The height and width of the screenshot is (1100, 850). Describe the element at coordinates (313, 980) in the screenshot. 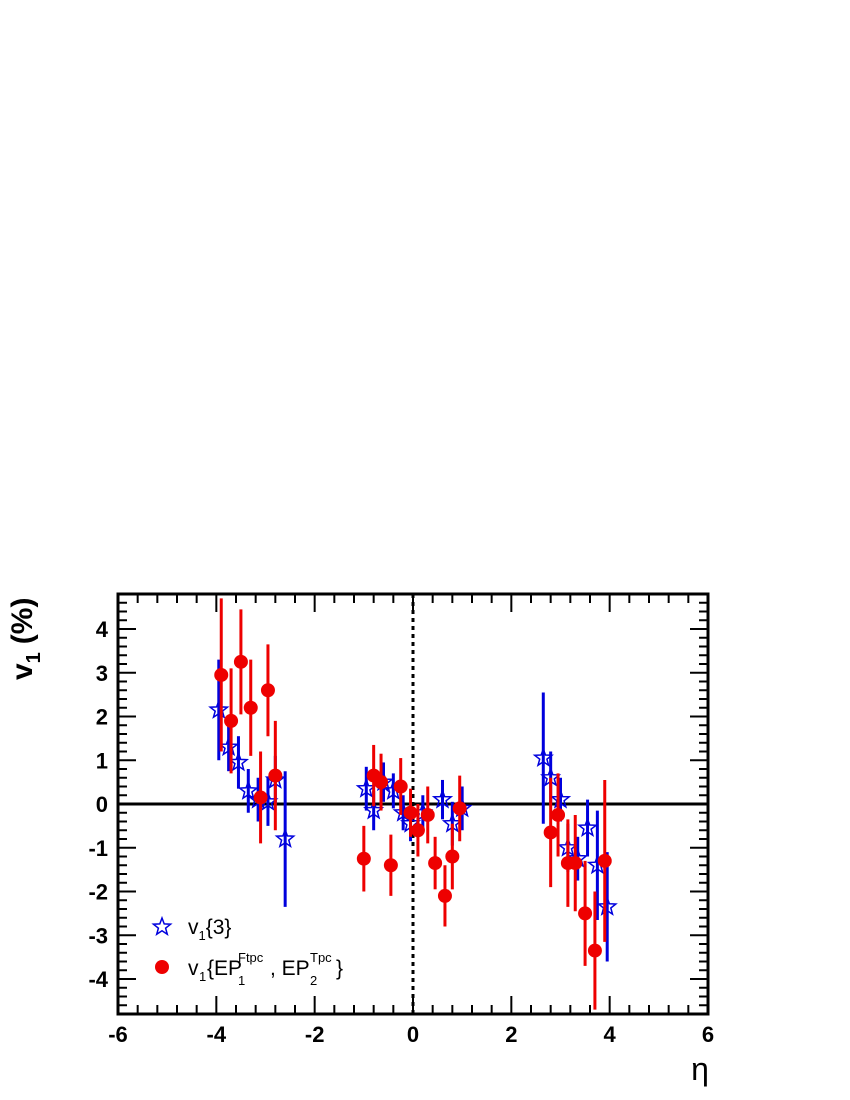

I see `legend-text-part: 2` at that location.